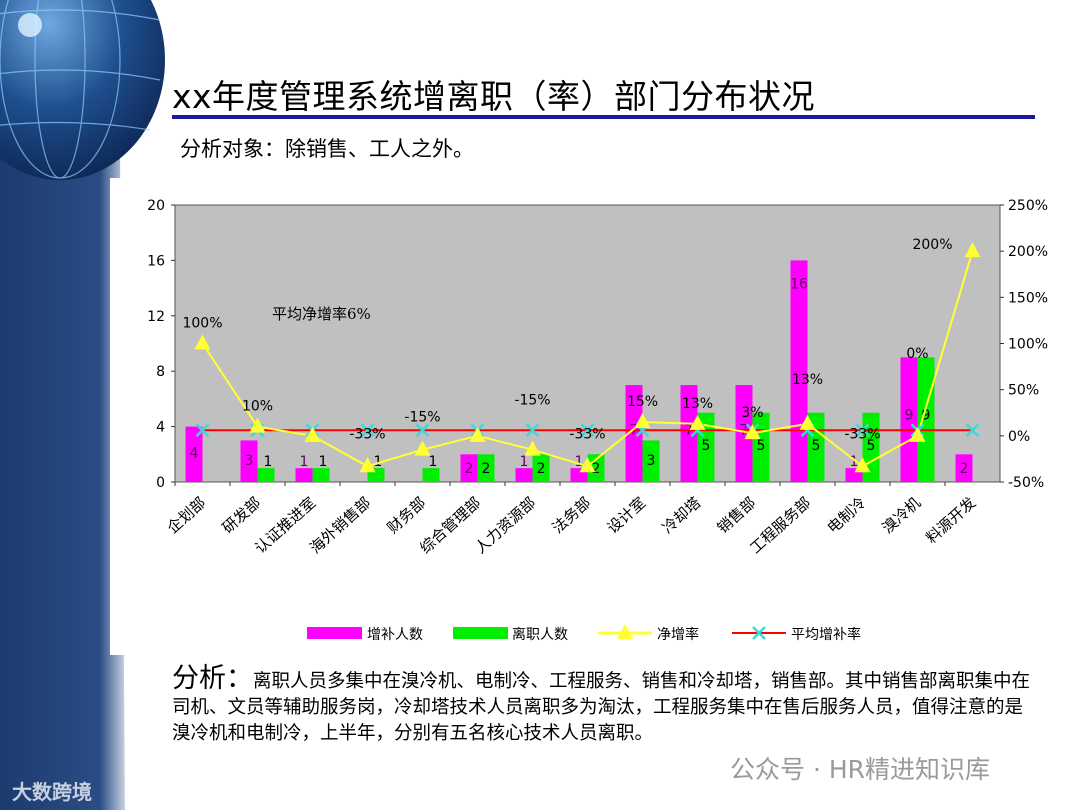 The image size is (1080, 810). I want to click on net-rate-data-label: 3%, so click(752, 413).